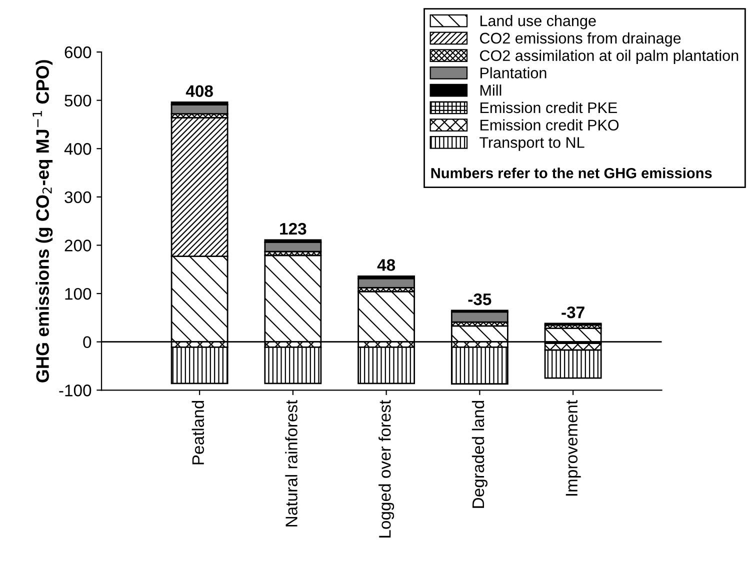  I want to click on y-tick-label: 100, so click(78, 294).